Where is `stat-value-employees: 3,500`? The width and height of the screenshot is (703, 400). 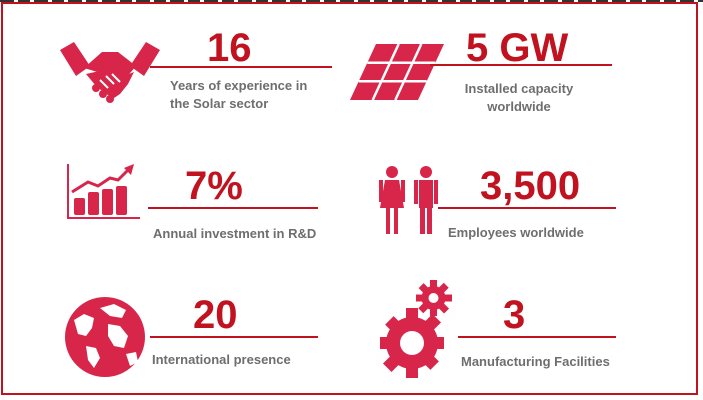 stat-value-employees: 3,500 is located at coordinates (530, 186).